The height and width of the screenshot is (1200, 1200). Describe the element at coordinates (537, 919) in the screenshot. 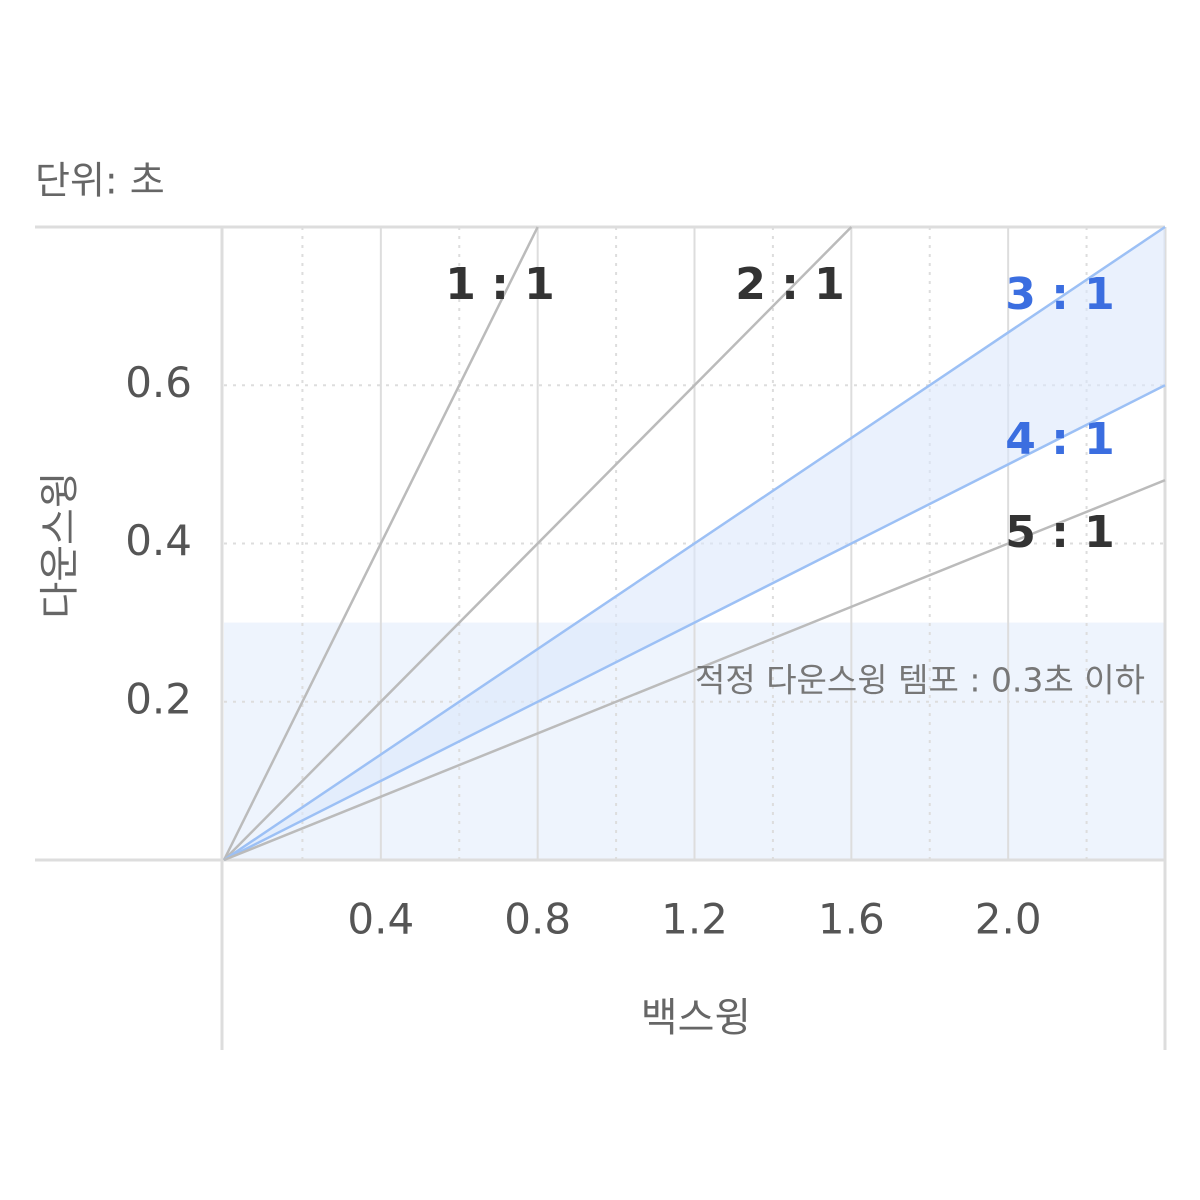

I see `x-tick-label: 0.8` at that location.